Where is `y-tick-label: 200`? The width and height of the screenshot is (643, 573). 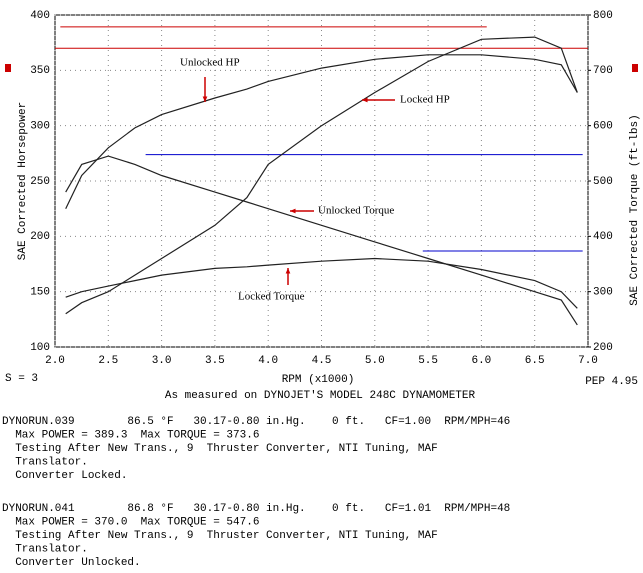
y-tick-label: 200 is located at coordinates (40, 237).